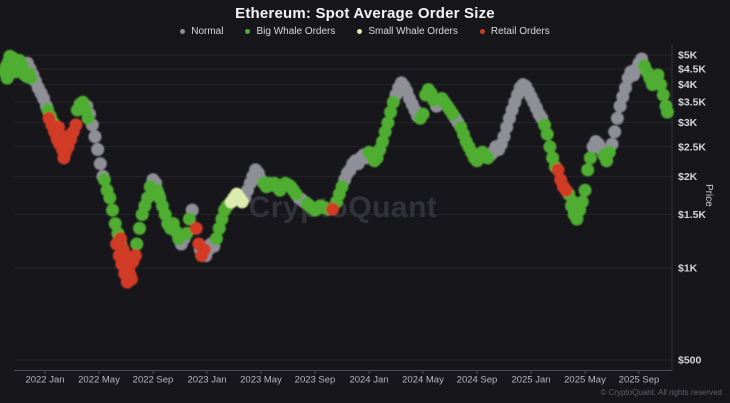  Describe the element at coordinates (661, 392) in the screenshot. I see `copyright-text: © CryptoQuant. All rights reserved` at that location.